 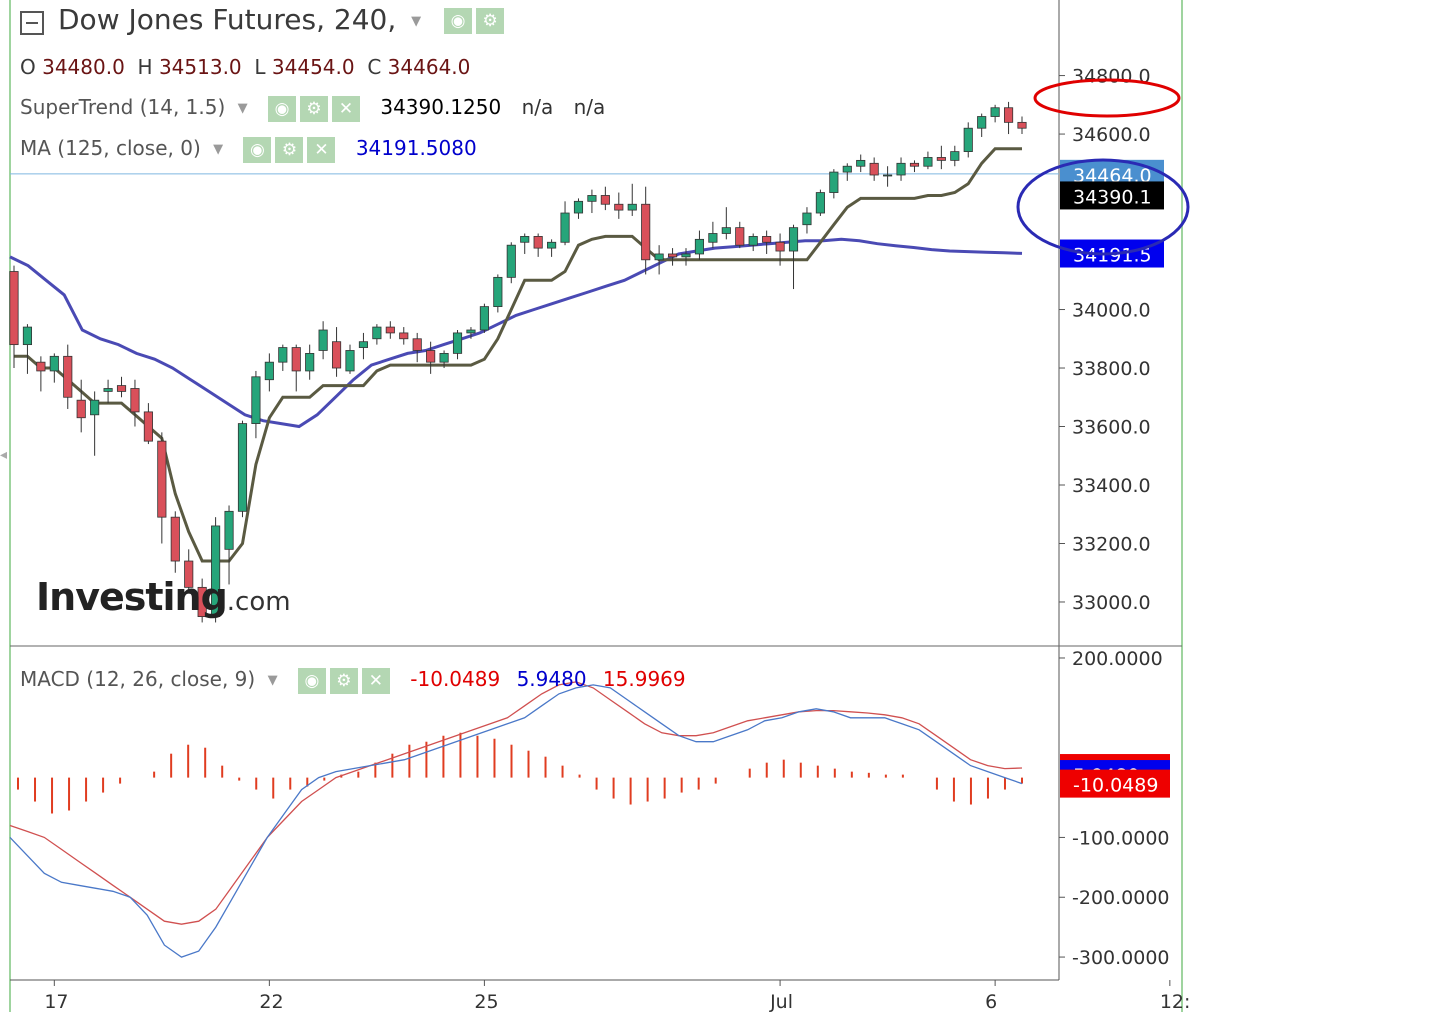 What do you see at coordinates (374, 67) in the screenshot?
I see `close-key: C` at bounding box center [374, 67].